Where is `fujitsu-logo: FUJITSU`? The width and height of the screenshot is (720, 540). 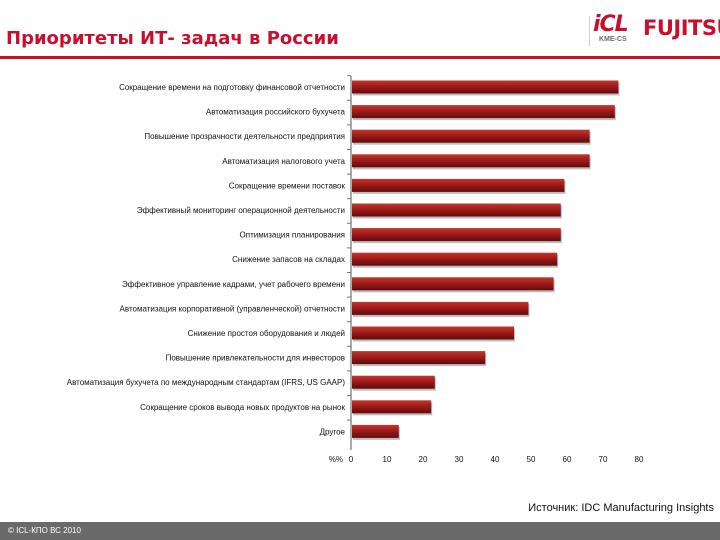
fujitsu-logo: FUJITSU is located at coordinates (681, 28).